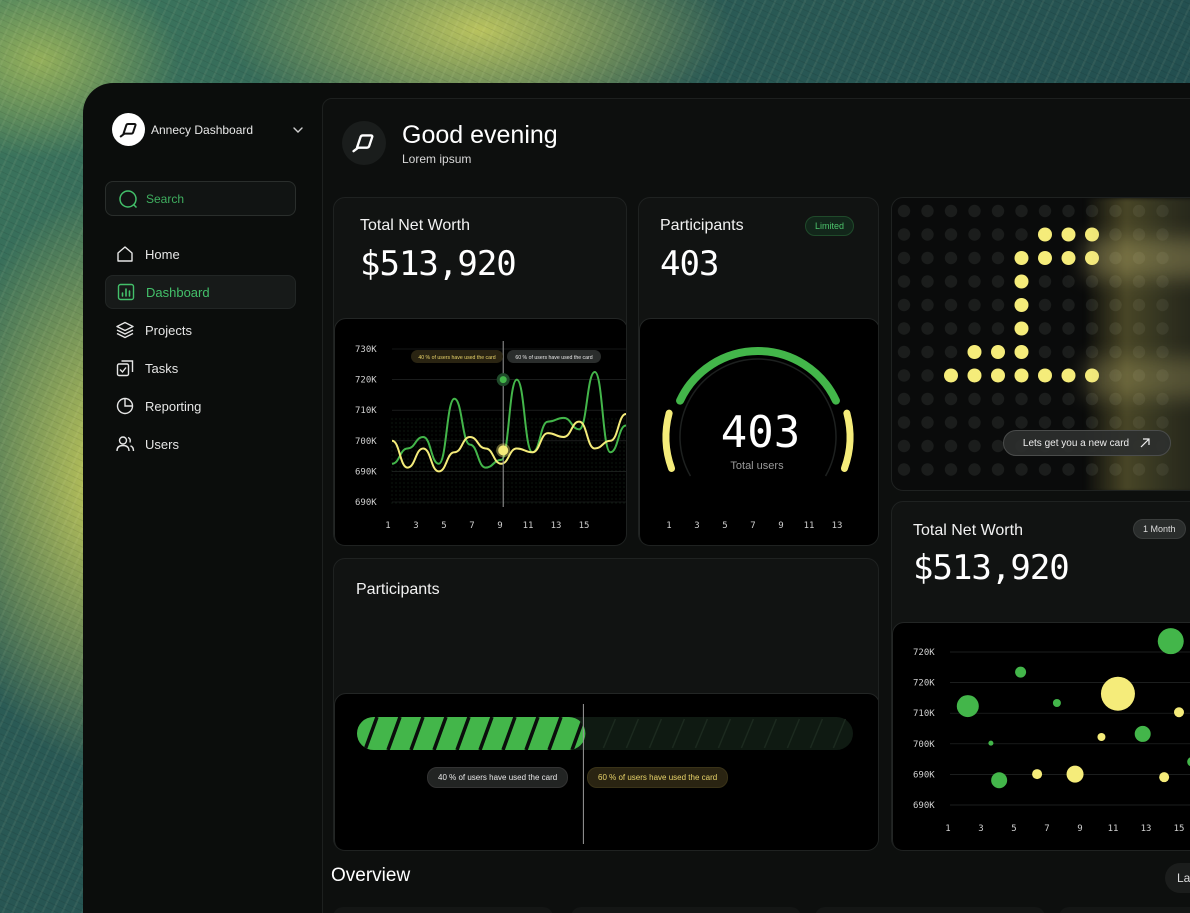  I want to click on dot-lit, so click(1021, 375).